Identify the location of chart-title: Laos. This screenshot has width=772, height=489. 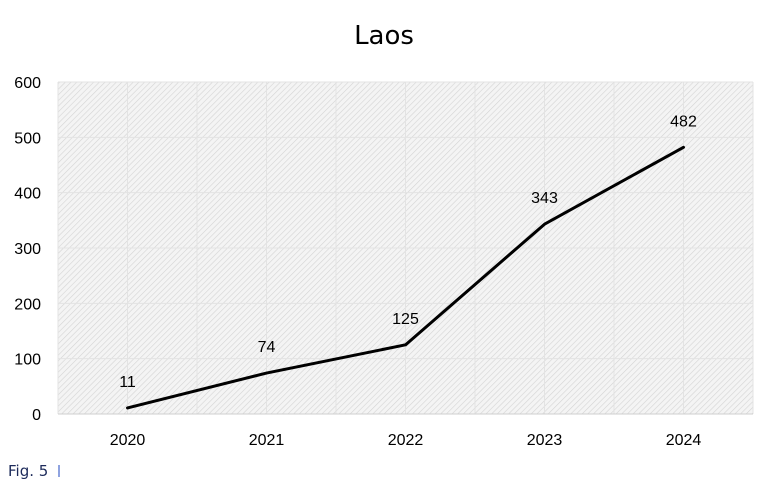
(384, 36).